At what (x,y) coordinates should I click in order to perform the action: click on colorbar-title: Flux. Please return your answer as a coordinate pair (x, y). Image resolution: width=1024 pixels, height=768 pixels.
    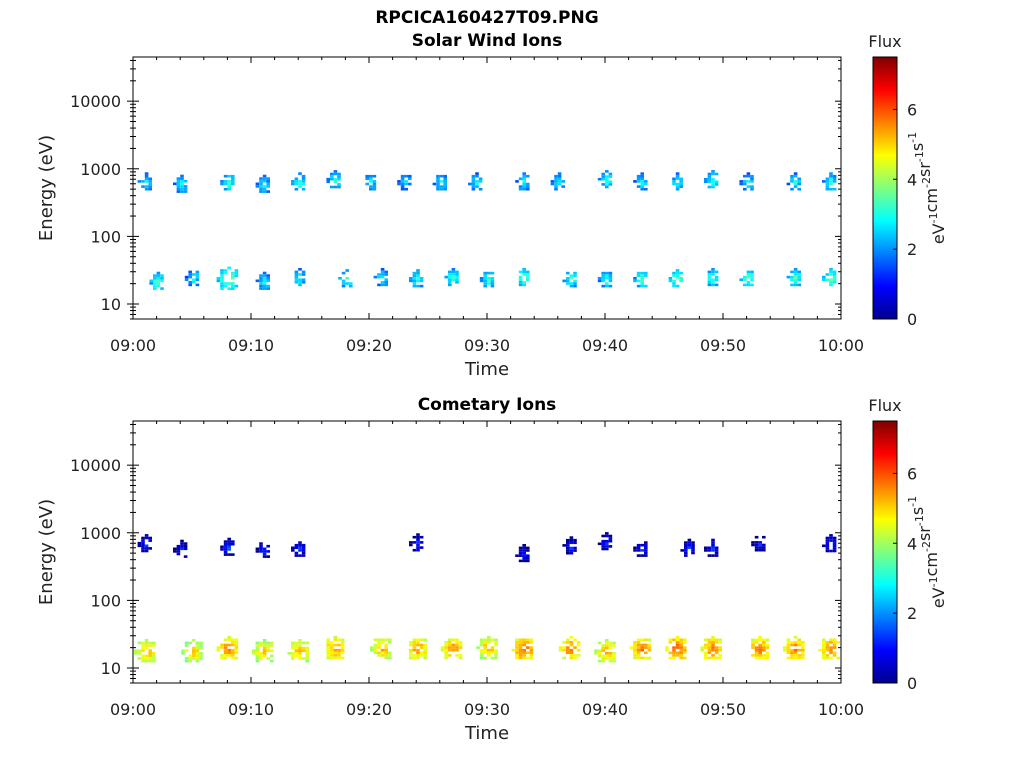
    Looking at the image, I should click on (884, 41).